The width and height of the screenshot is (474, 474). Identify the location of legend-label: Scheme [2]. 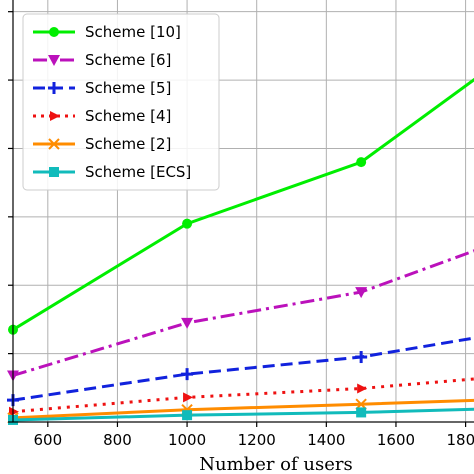
(128, 144).